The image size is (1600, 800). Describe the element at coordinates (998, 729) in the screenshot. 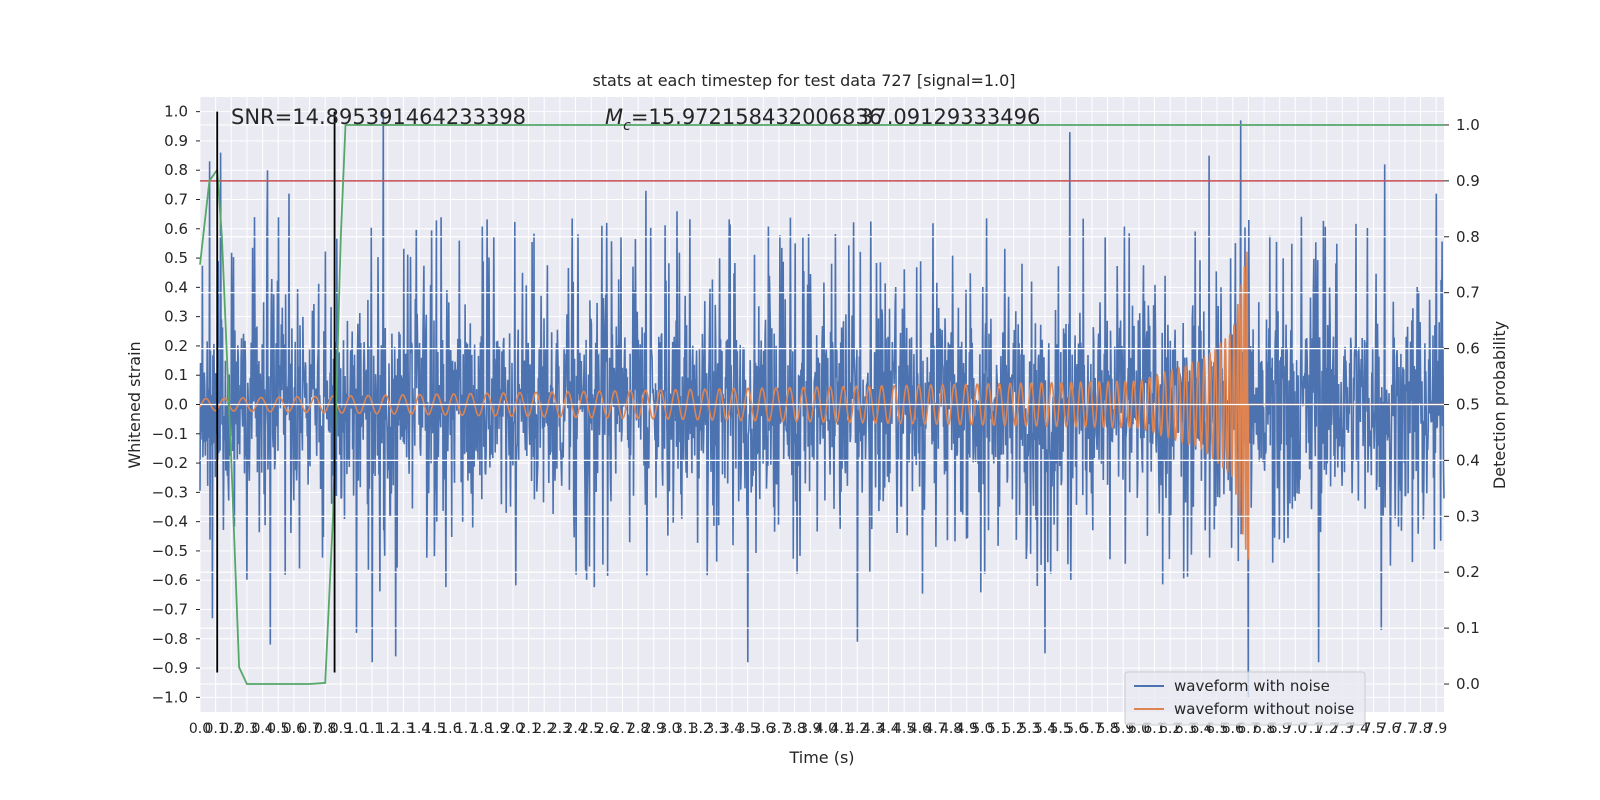

I see `x-tick-label-51: 5.1` at that location.